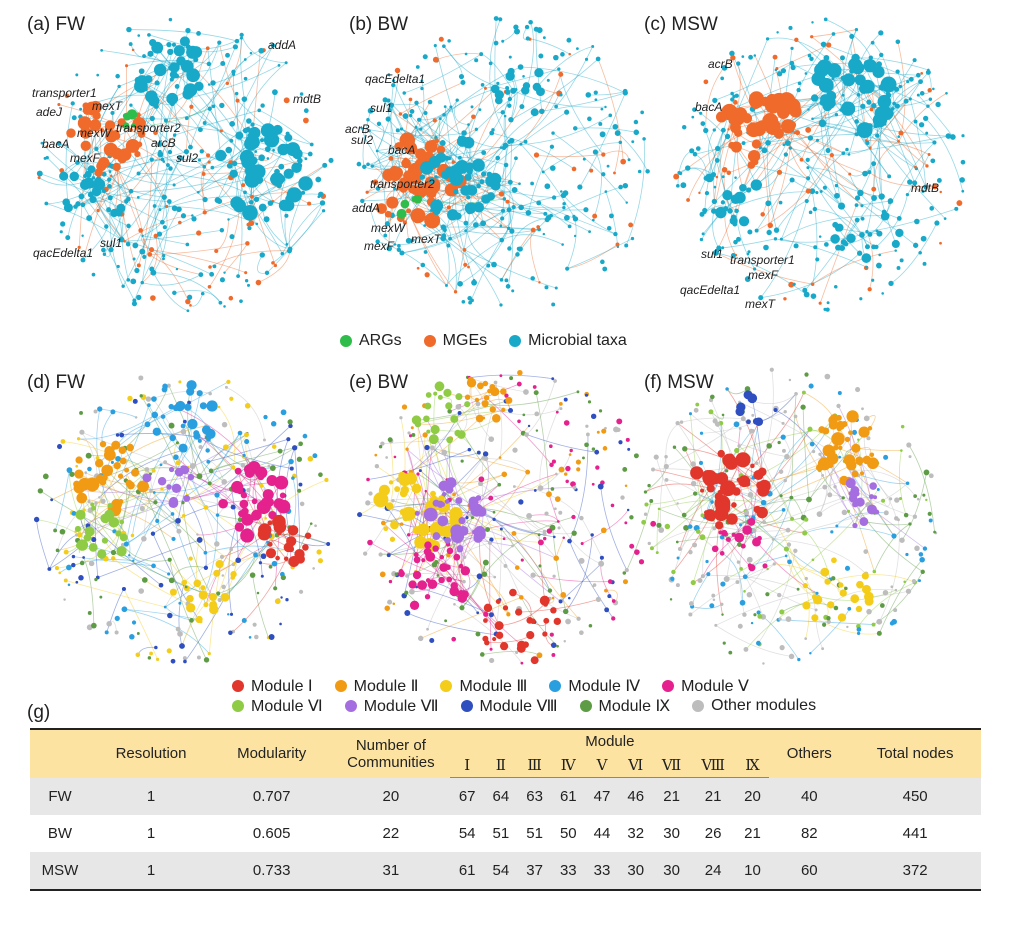 The image size is (1009, 926). What do you see at coordinates (819, 164) in the screenshot?
I see `network-c` at bounding box center [819, 164].